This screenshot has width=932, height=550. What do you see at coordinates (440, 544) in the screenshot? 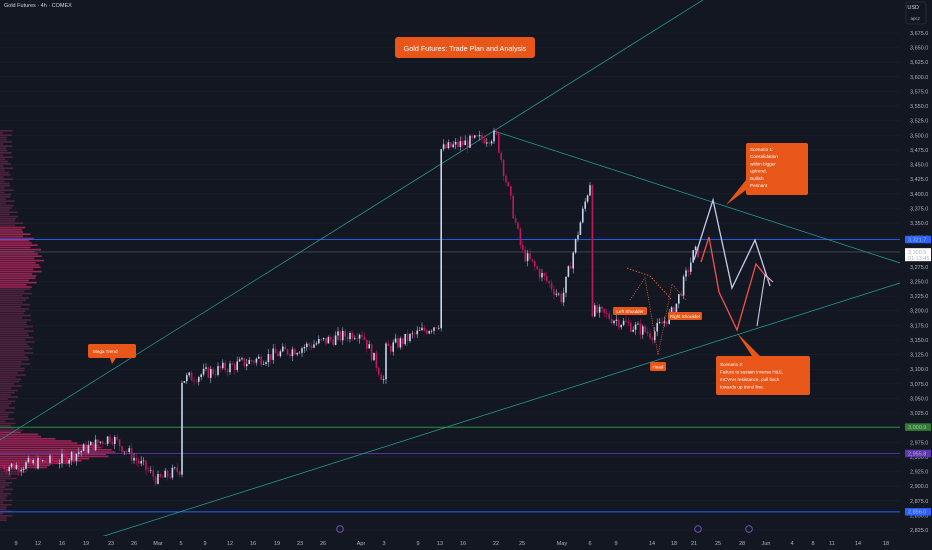
I see `time-tick-label: 13` at bounding box center [440, 544].